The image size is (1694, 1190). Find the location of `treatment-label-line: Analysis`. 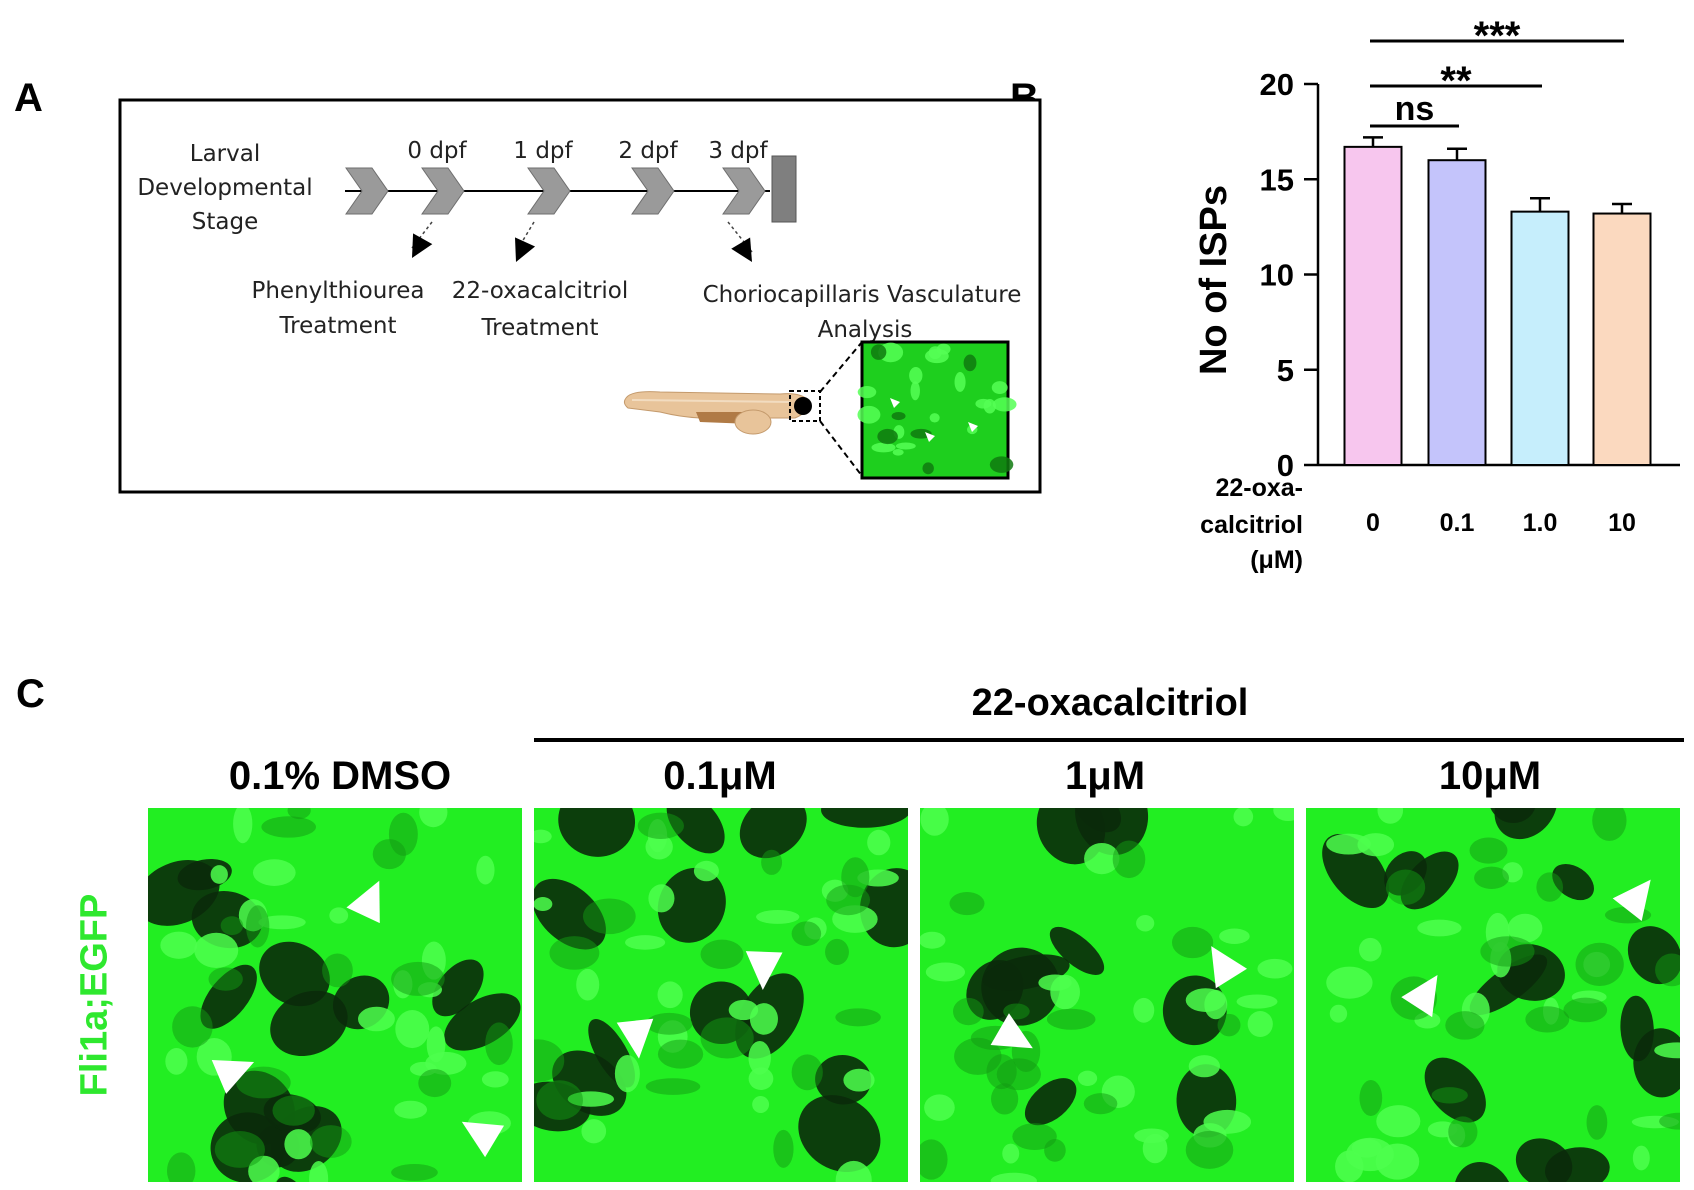

treatment-label-line: Analysis is located at coordinates (865, 330).